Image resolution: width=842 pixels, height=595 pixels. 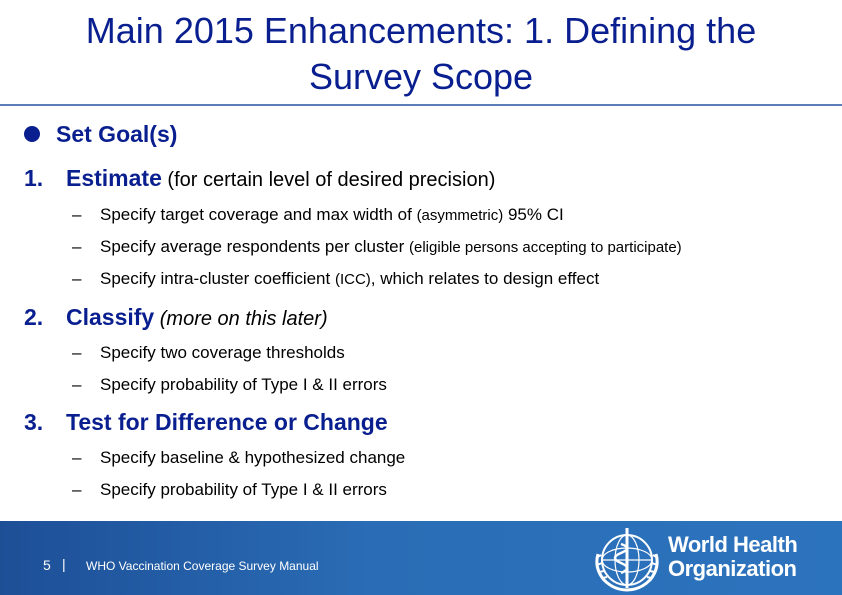 What do you see at coordinates (114, 178) in the screenshot?
I see `item-label: Estimate` at bounding box center [114, 178].